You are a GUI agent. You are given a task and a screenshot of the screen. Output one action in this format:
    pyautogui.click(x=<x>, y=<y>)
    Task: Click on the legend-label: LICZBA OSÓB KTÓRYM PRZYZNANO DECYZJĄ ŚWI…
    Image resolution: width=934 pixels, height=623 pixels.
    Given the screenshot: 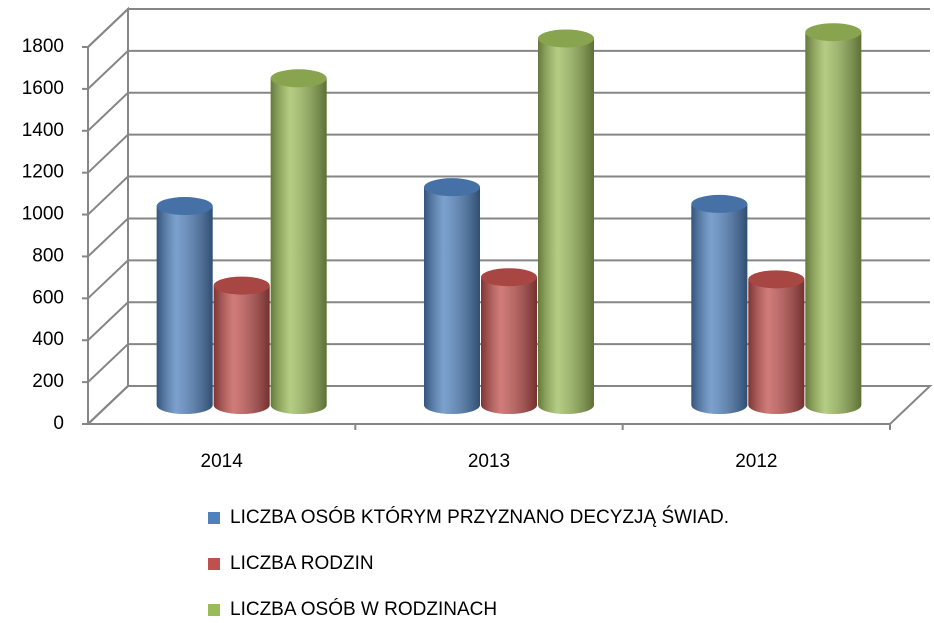 What is the action you would take?
    pyautogui.click(x=479, y=517)
    